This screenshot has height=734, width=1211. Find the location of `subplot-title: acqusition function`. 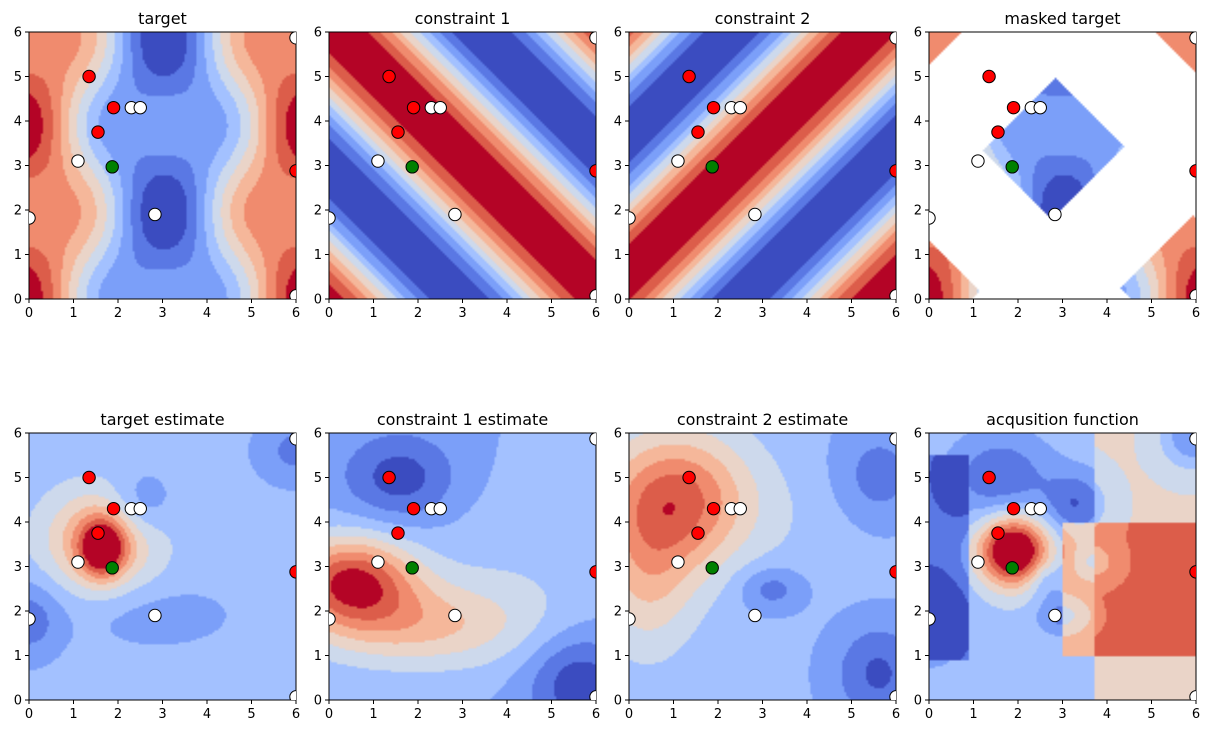

subplot-title: acqusition function is located at coordinates (1062, 419).